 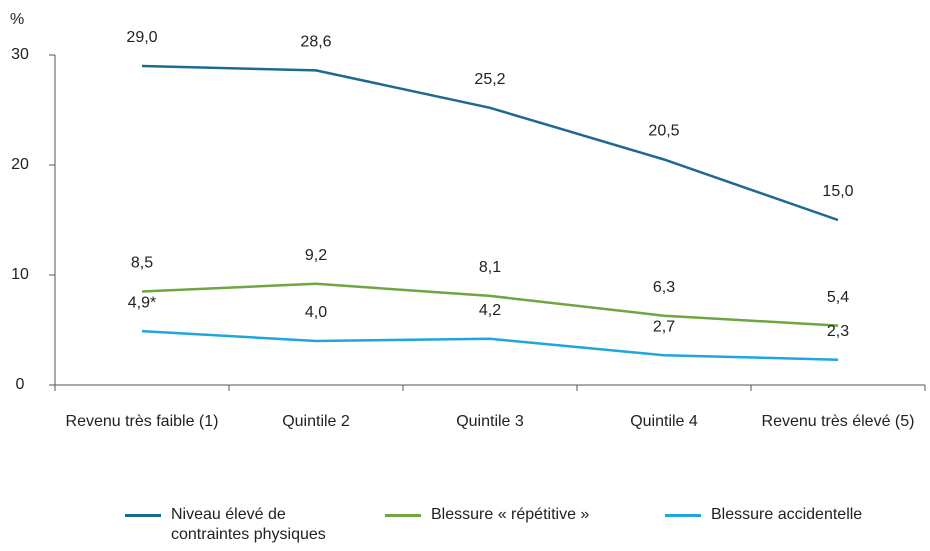 I want to click on y-tick-label: 30, so click(x=20, y=54).